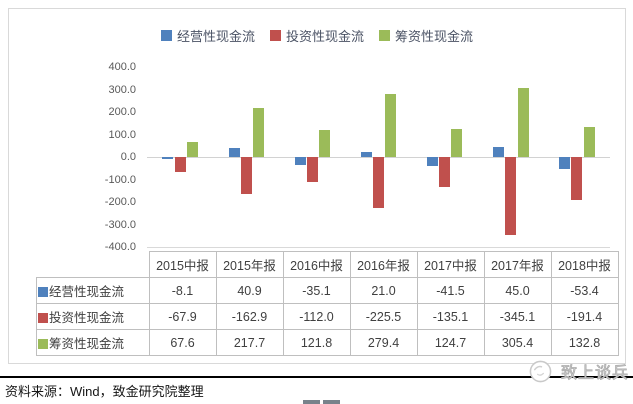 The width and height of the screenshot is (633, 404). Describe the element at coordinates (584, 342) in the screenshot. I see `table-cell: 132.8` at that location.